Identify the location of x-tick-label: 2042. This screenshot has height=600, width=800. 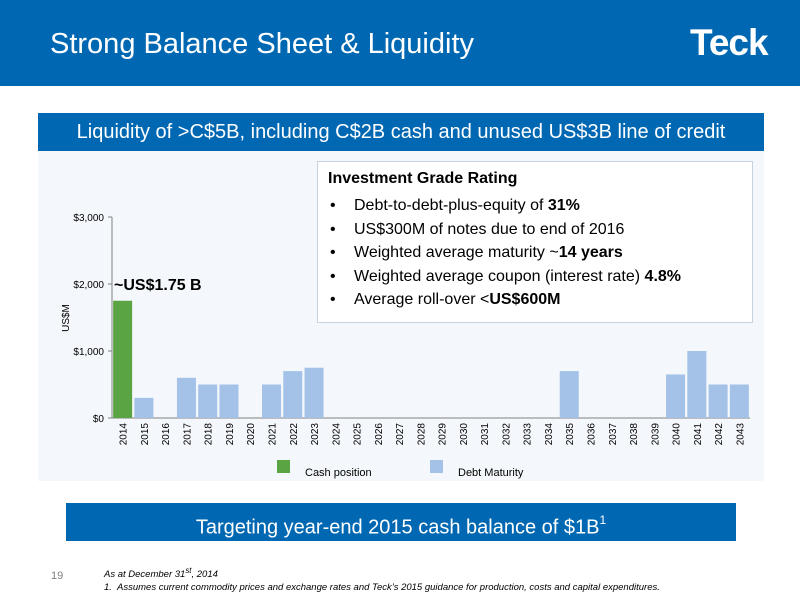
(719, 434).